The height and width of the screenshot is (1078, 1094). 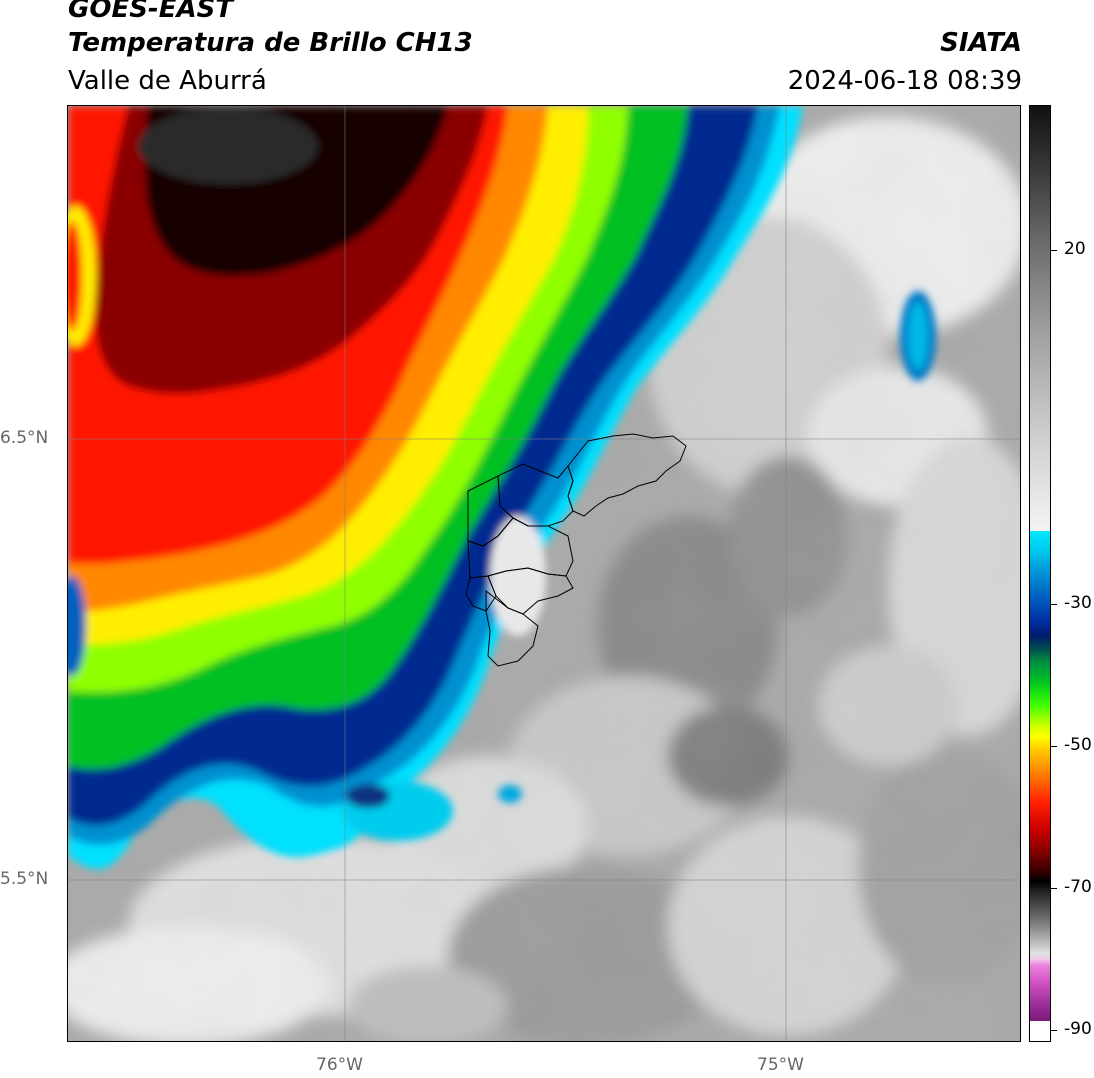 What do you see at coordinates (24, 438) in the screenshot?
I see `latitude-label-6-5n: 6.5°N` at bounding box center [24, 438].